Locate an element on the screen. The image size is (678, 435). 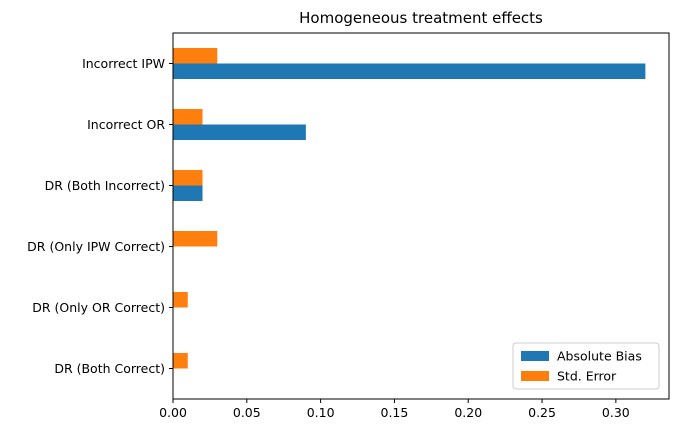
legend-box is located at coordinates (586, 366).